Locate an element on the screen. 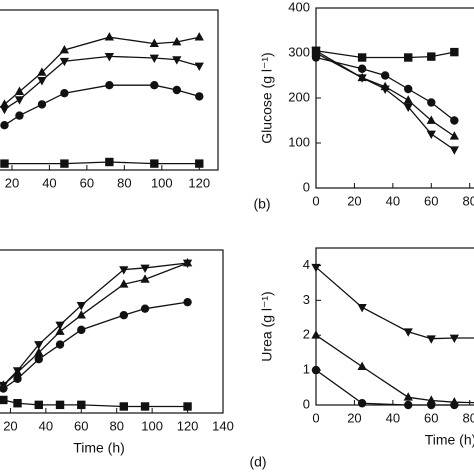  y-tick-label: 1 is located at coordinates (306, 369).